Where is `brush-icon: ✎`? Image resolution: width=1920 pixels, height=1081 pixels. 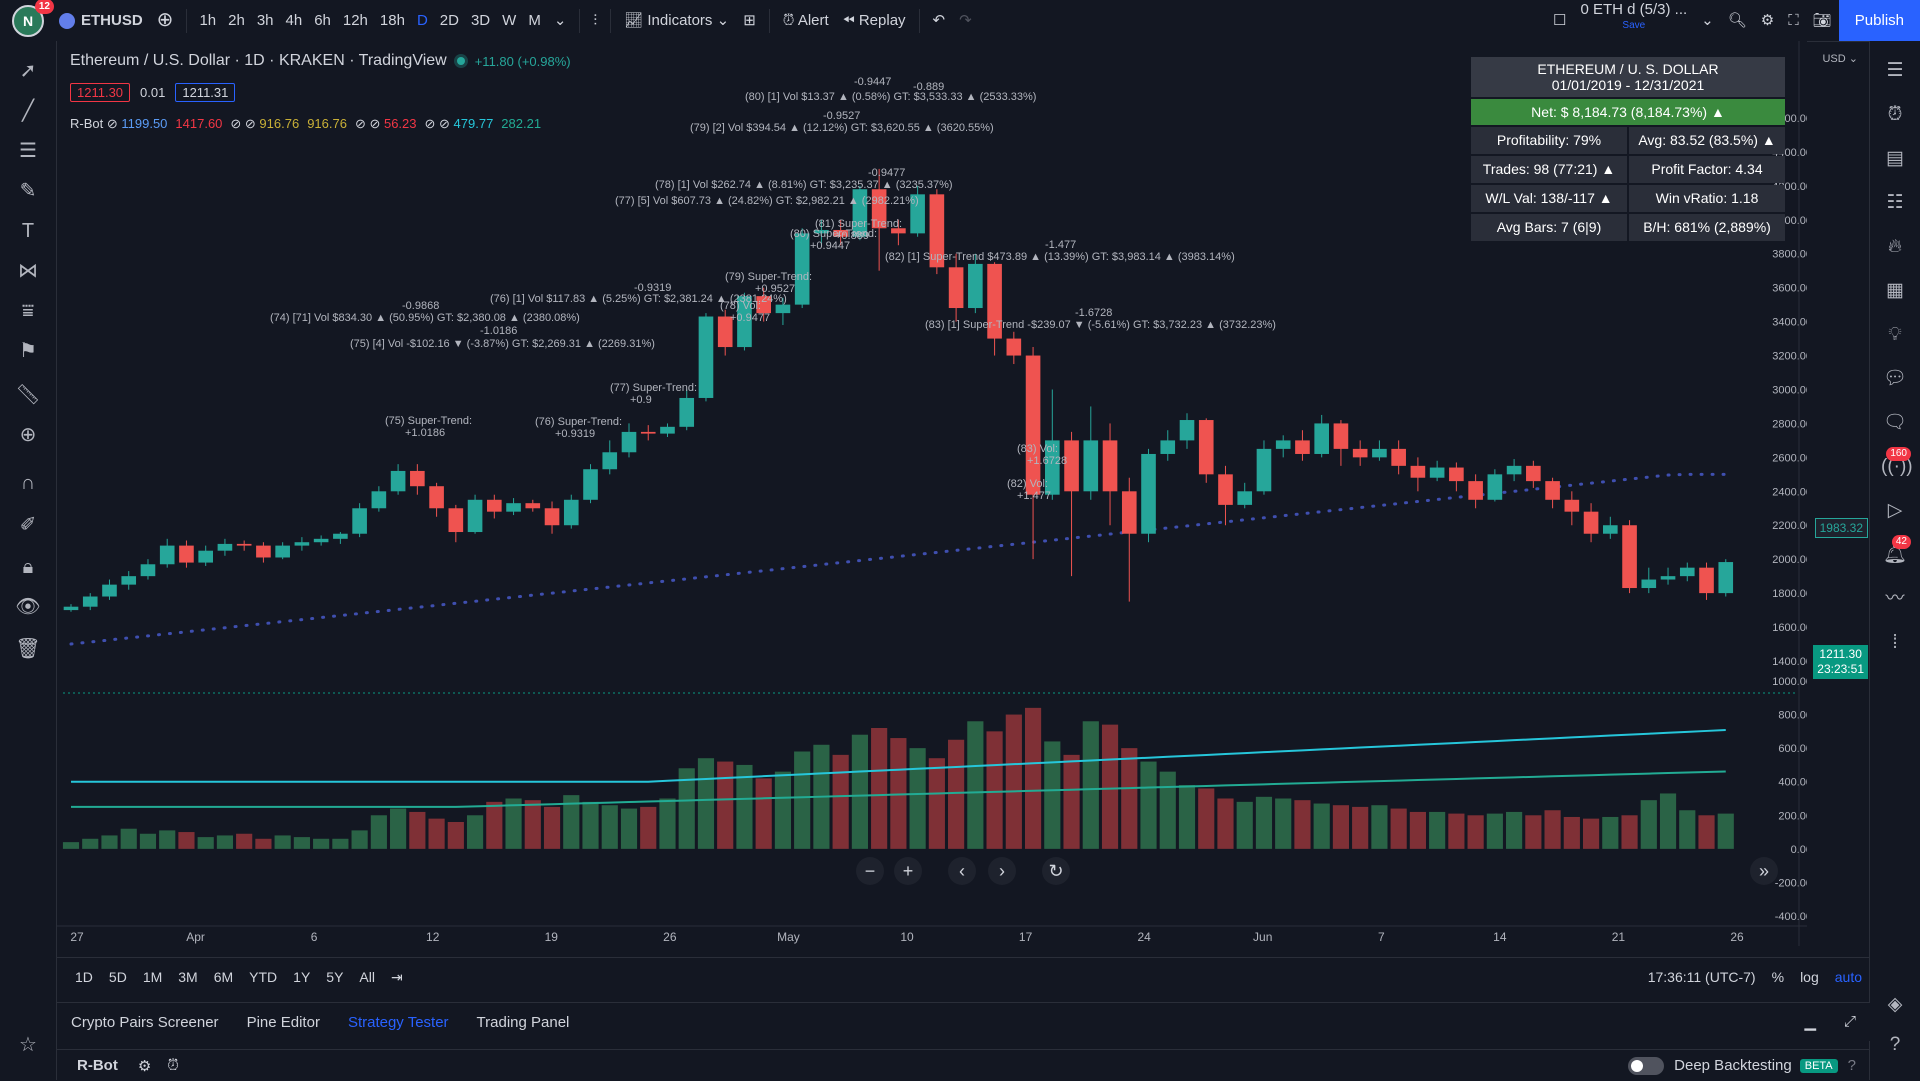 brush-icon: ✎ is located at coordinates (28, 191).